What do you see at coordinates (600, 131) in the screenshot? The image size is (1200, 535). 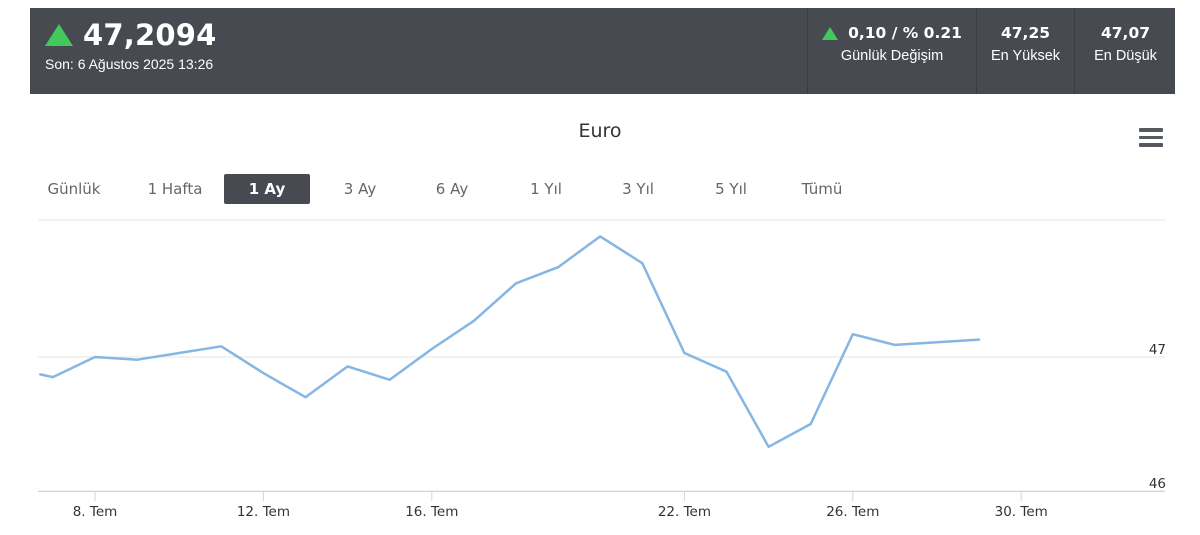 I see `chart-title: Euro` at bounding box center [600, 131].